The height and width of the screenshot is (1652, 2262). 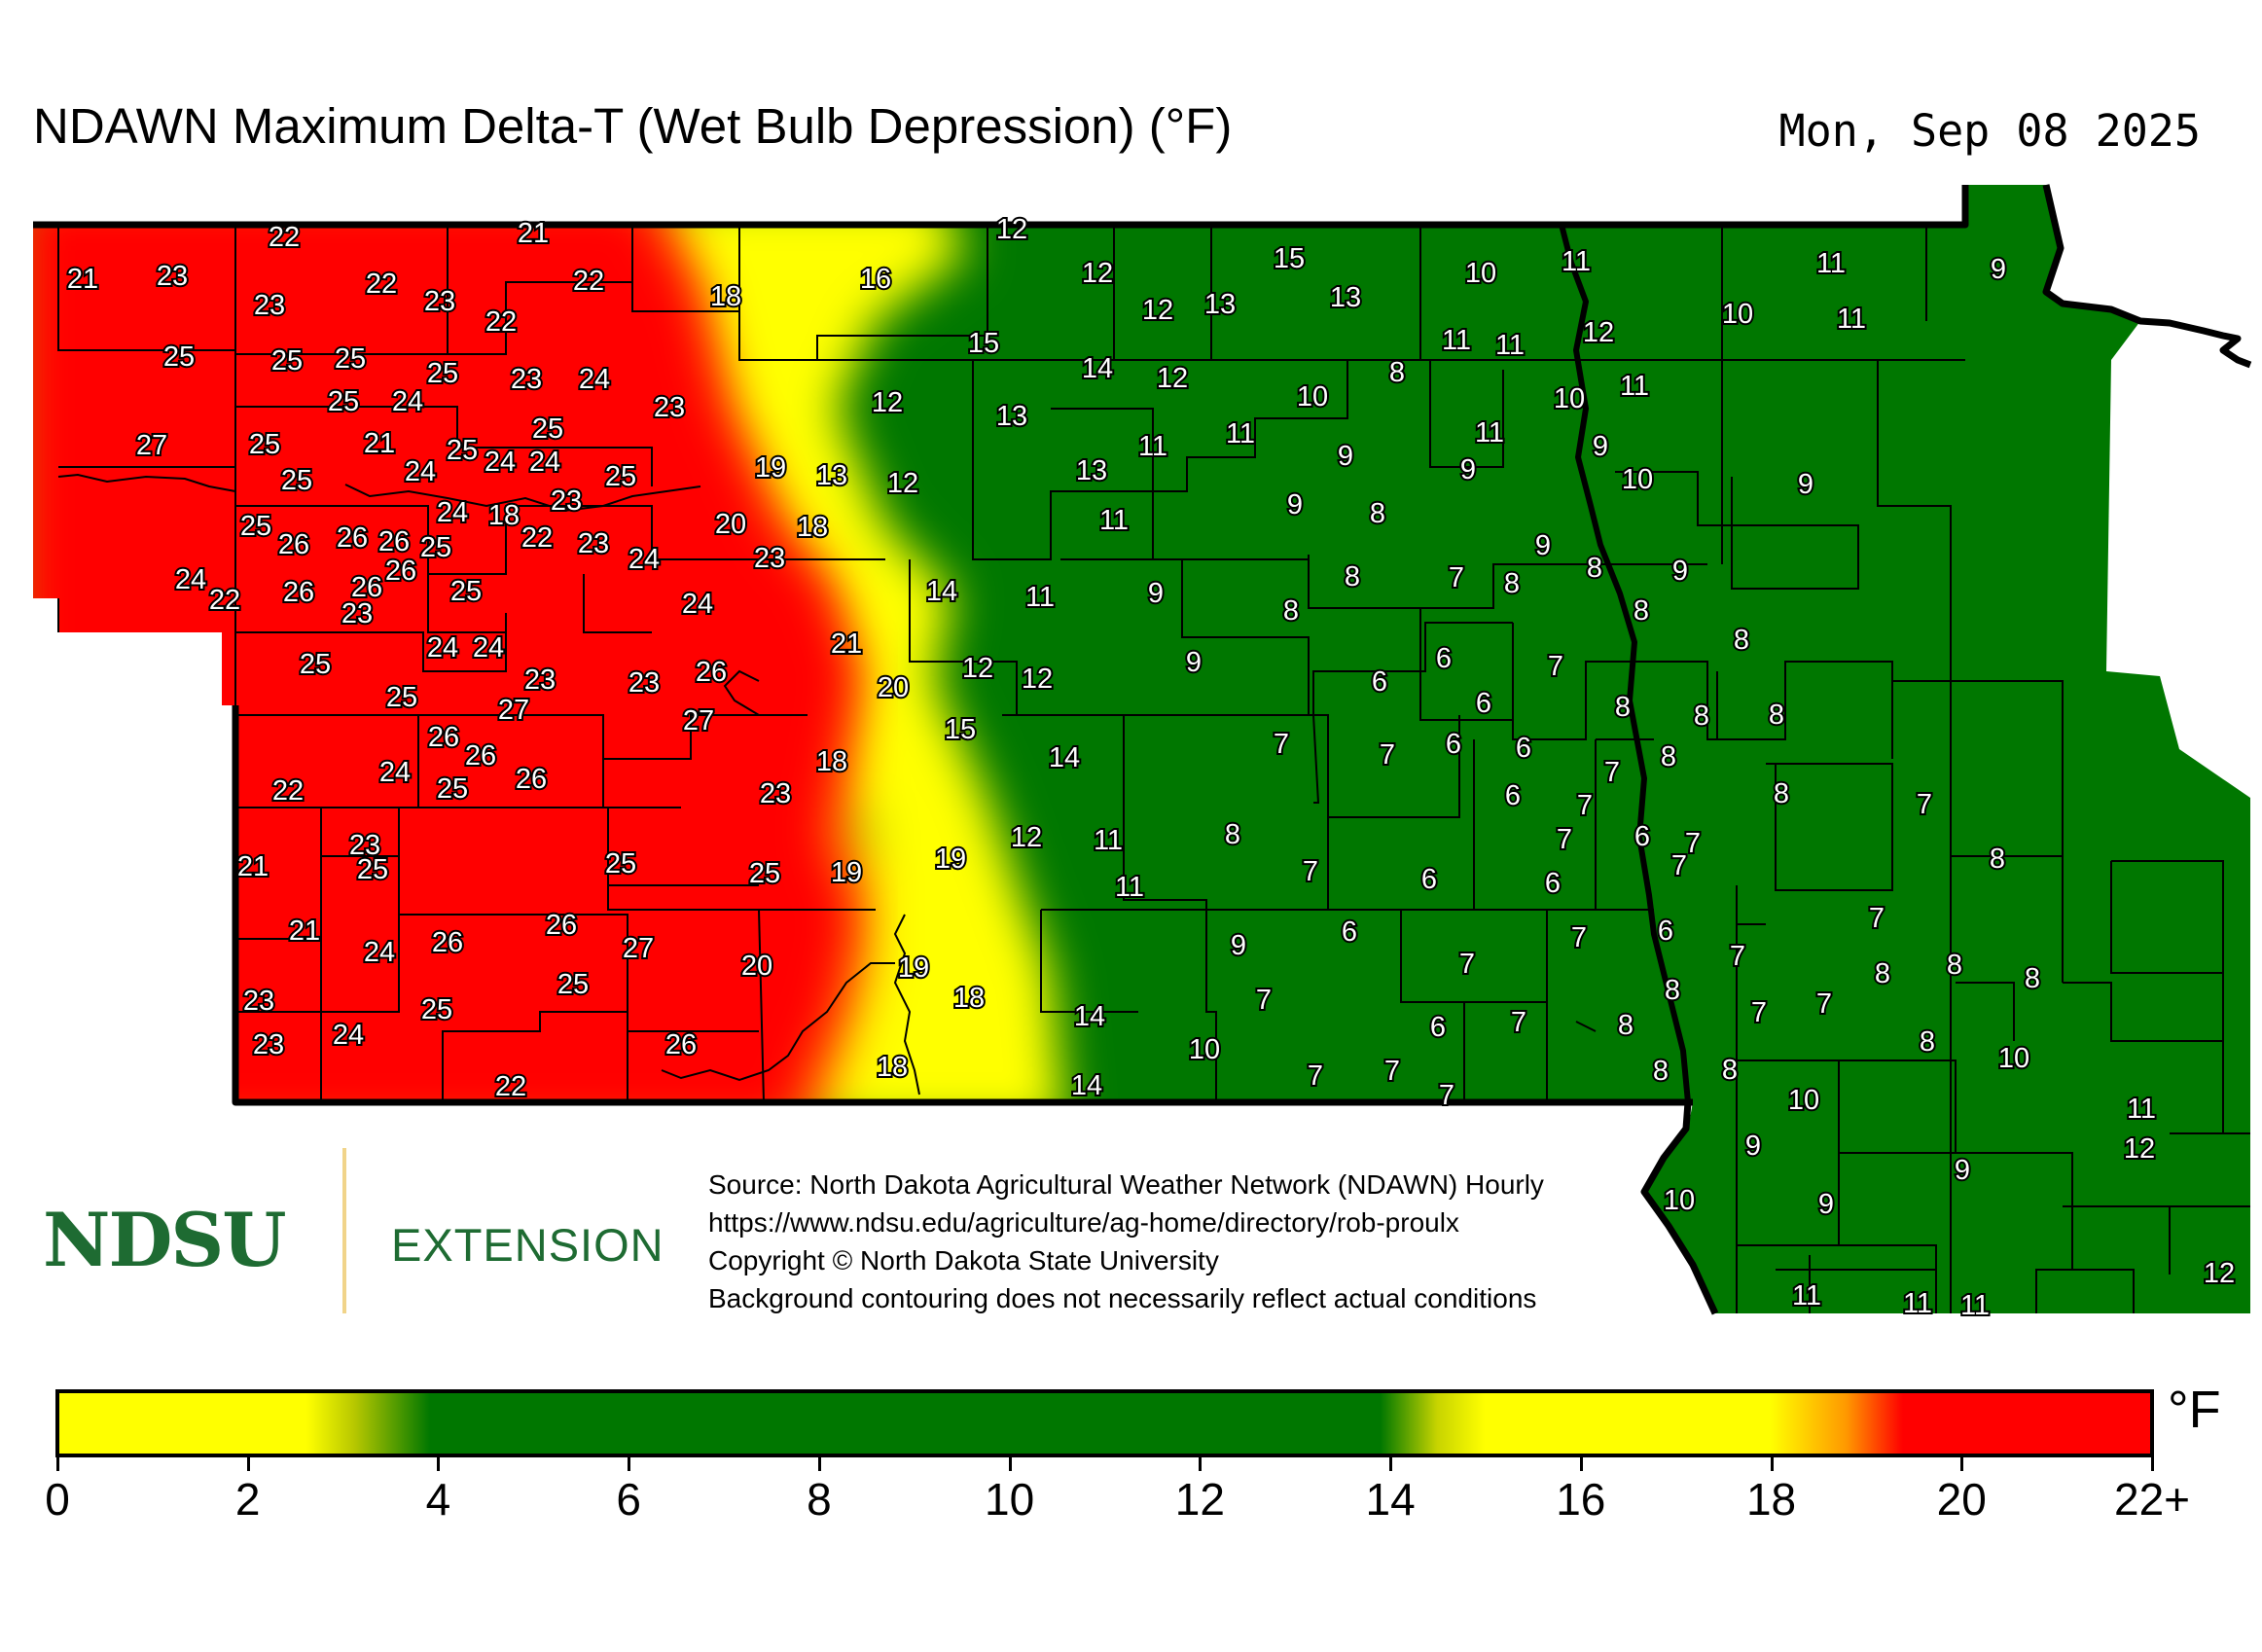 I want to click on legend-tick-label: 2, so click(x=247, y=1499).